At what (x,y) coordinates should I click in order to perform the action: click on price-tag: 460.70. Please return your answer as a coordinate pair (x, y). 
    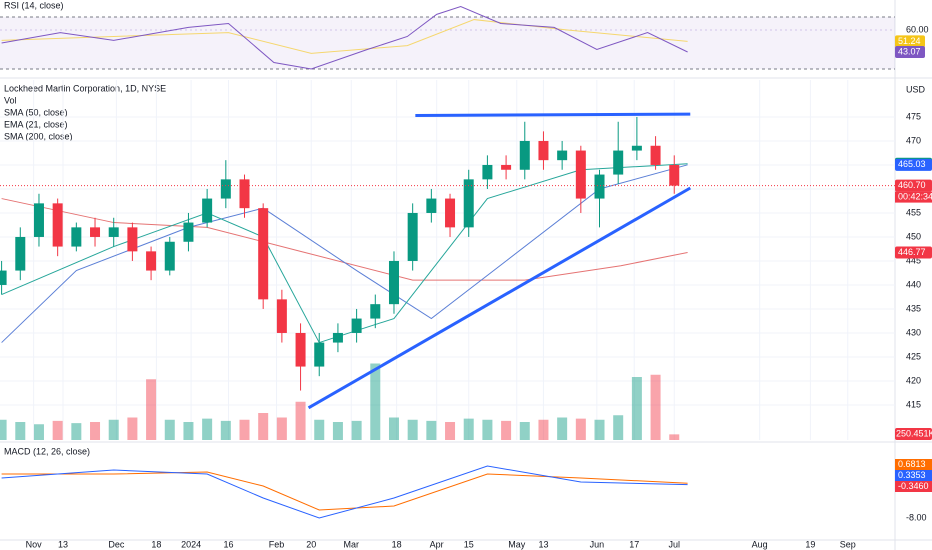
    Looking at the image, I should click on (912, 185).